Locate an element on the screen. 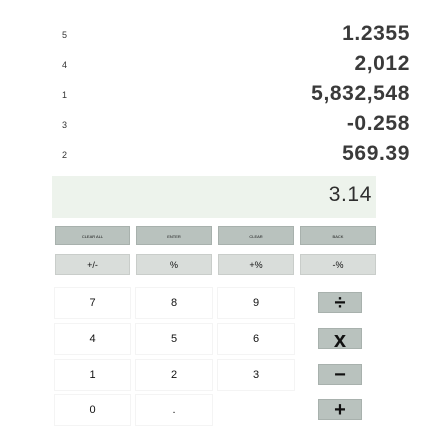 Image resolution: width=432 pixels, height=432 pixels. digit-9-button: 9 is located at coordinates (256, 303).